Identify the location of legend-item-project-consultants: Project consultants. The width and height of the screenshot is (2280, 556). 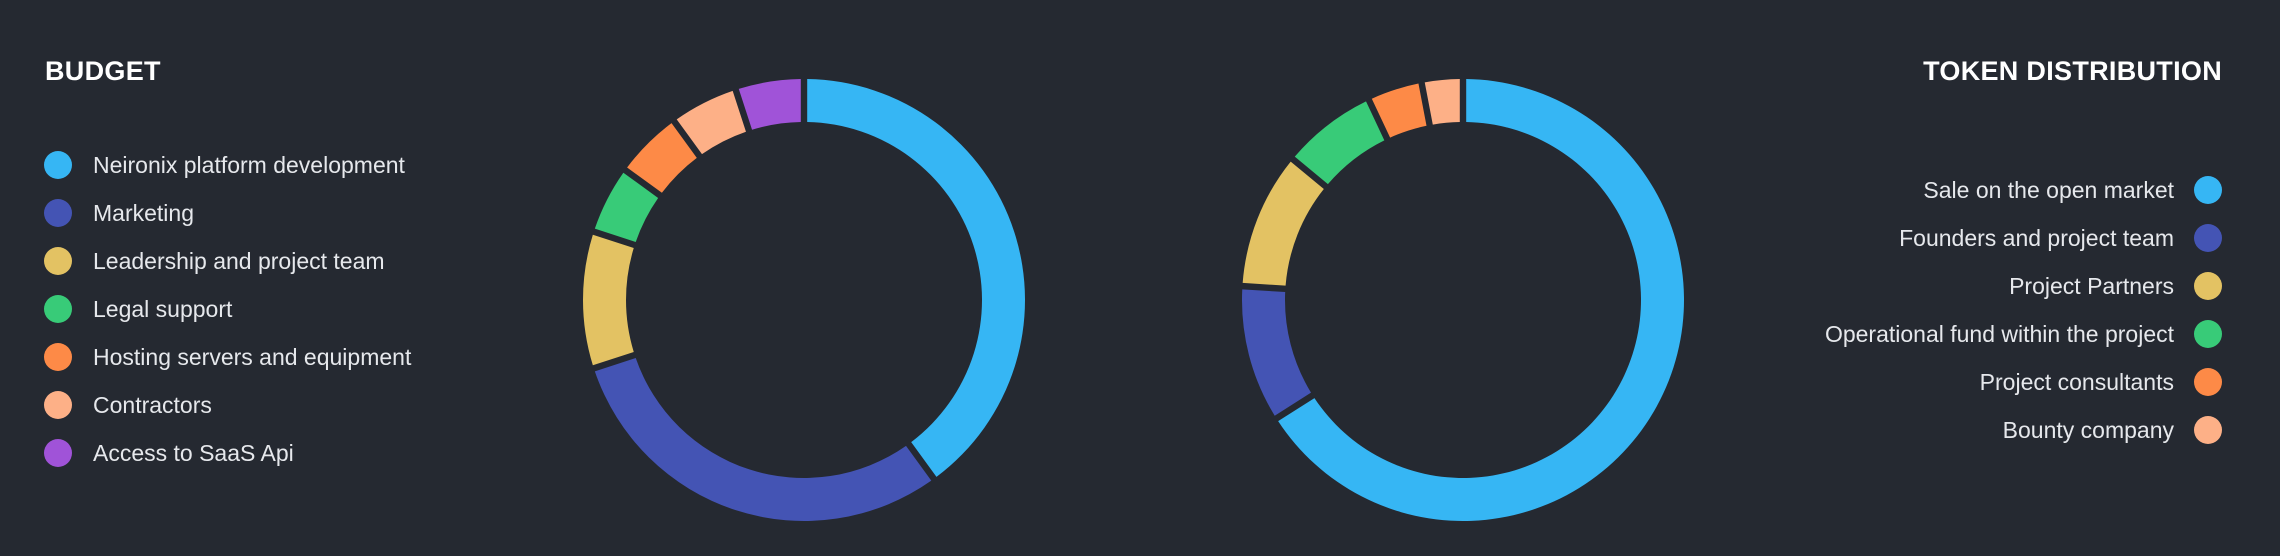
(2023, 382).